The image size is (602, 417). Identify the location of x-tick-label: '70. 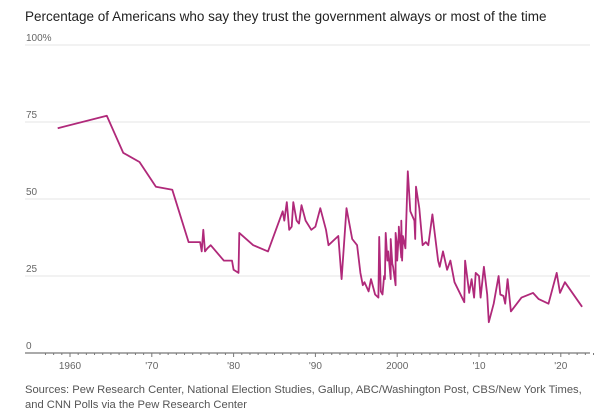
(151, 366).